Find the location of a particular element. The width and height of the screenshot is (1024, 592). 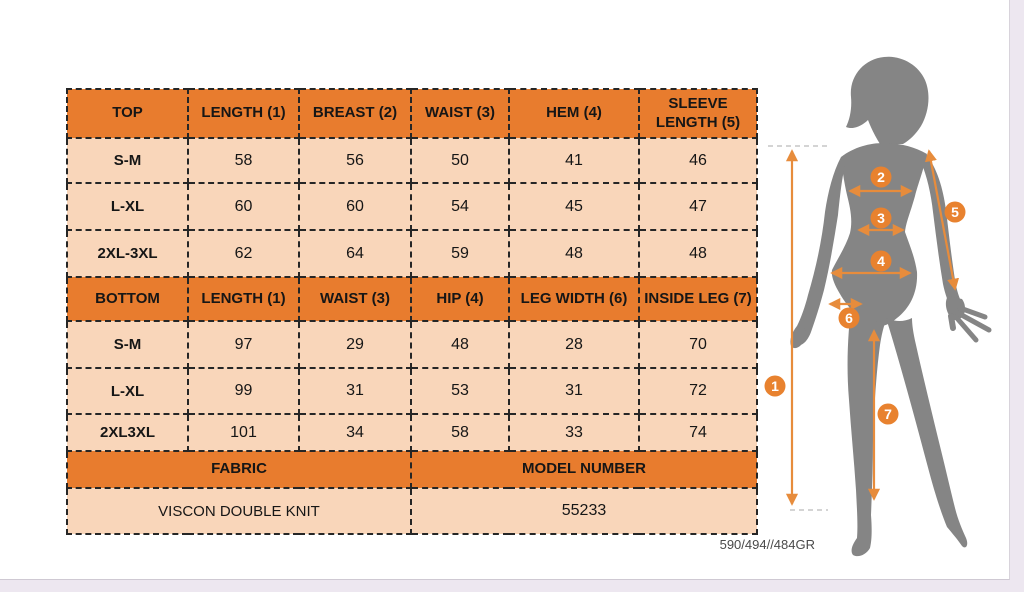

value-cell: 59 is located at coordinates (460, 253).